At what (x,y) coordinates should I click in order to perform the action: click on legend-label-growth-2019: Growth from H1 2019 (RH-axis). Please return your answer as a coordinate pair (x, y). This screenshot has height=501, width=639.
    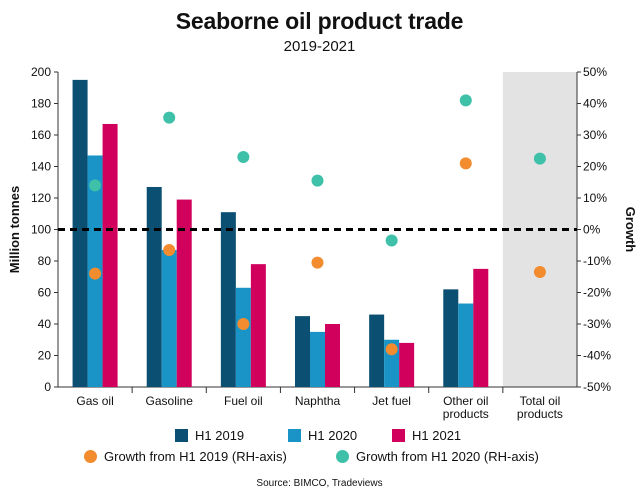
    Looking at the image, I should click on (195, 456).